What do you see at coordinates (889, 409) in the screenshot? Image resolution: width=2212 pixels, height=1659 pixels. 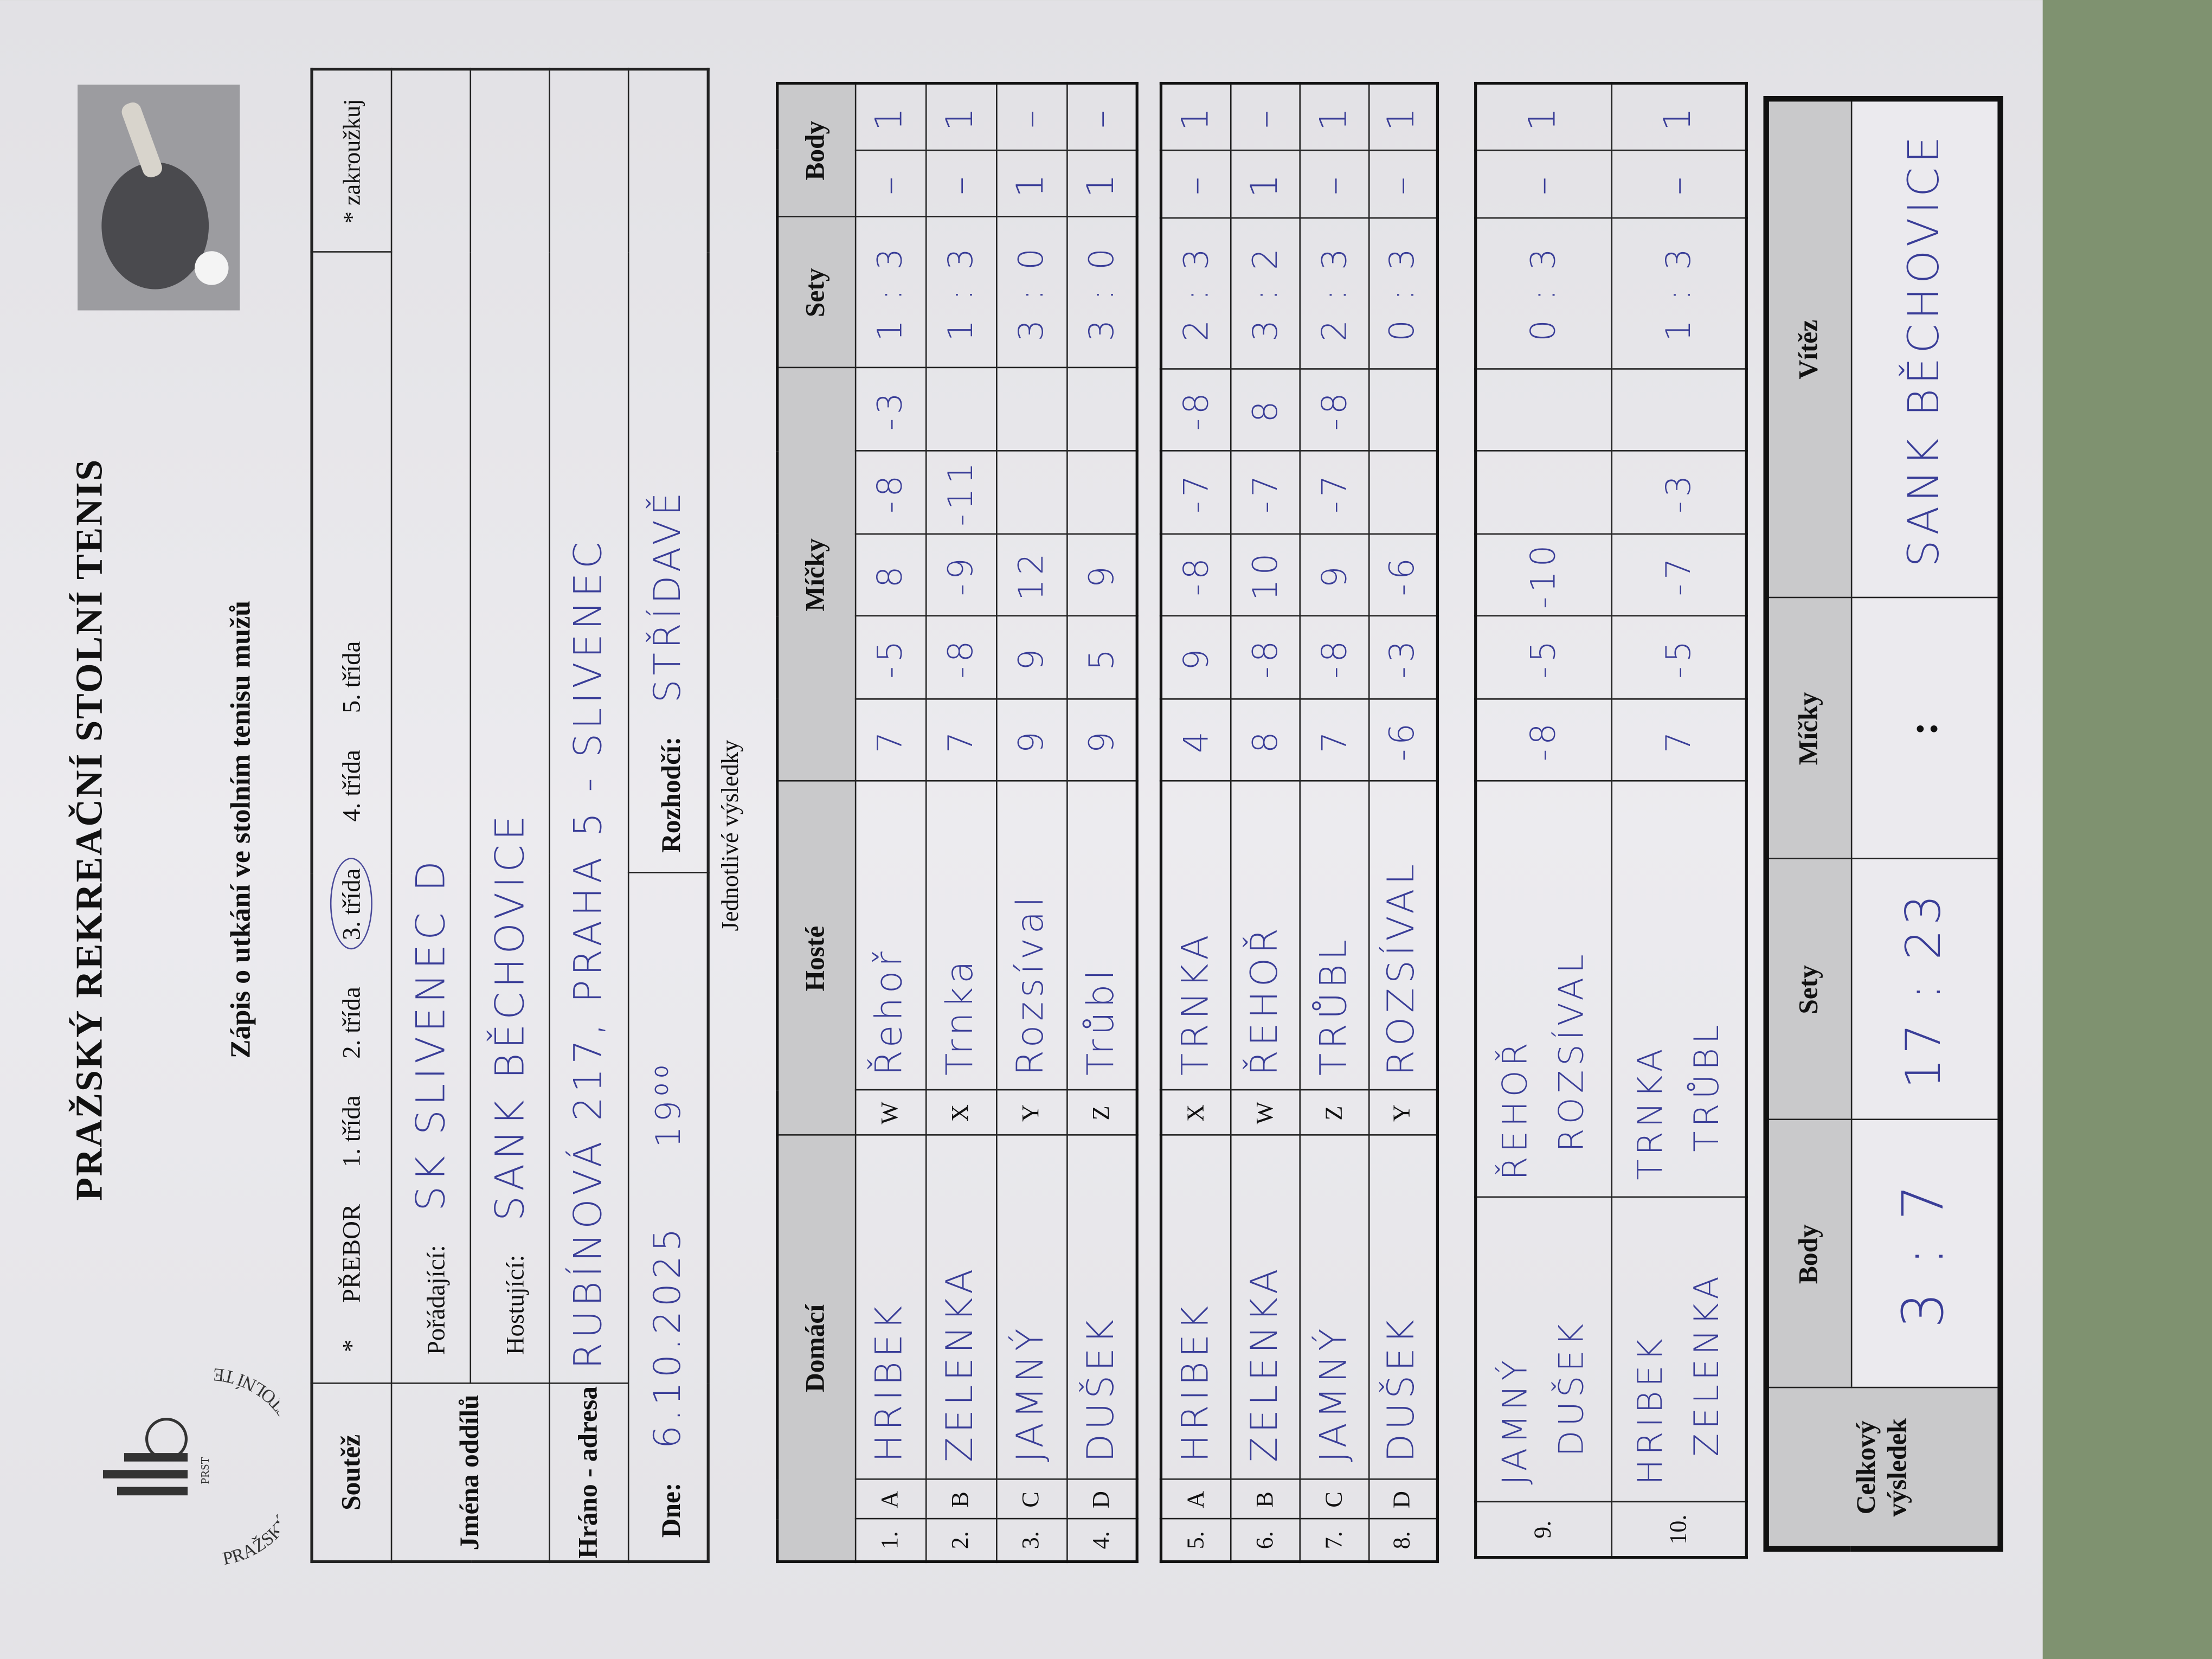 I see `ball-score-set-5: -3` at bounding box center [889, 409].